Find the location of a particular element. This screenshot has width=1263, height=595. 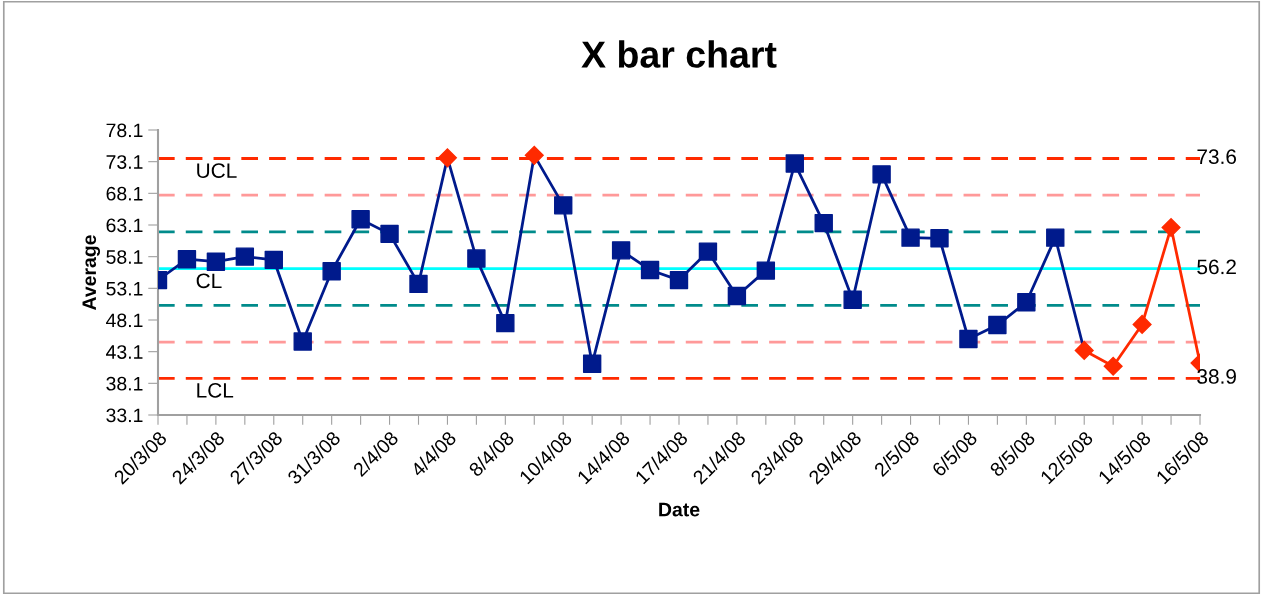

y-tick-label: 53.1 is located at coordinates (124, 288).